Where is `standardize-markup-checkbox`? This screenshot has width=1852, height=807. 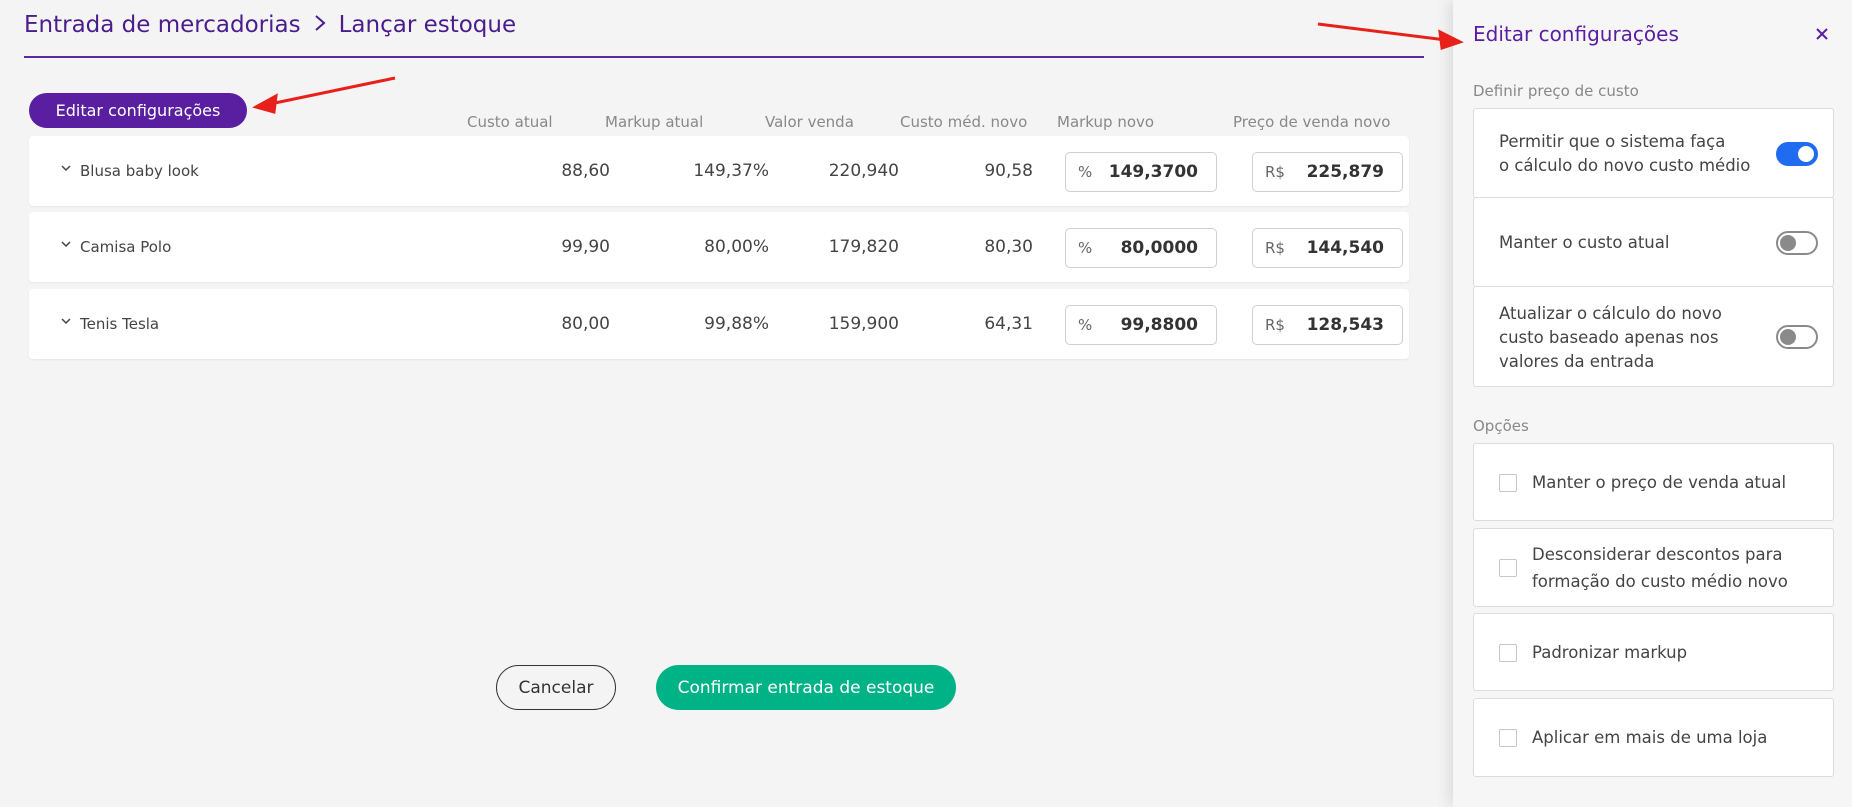
standardize-markup-checkbox is located at coordinates (1508, 653).